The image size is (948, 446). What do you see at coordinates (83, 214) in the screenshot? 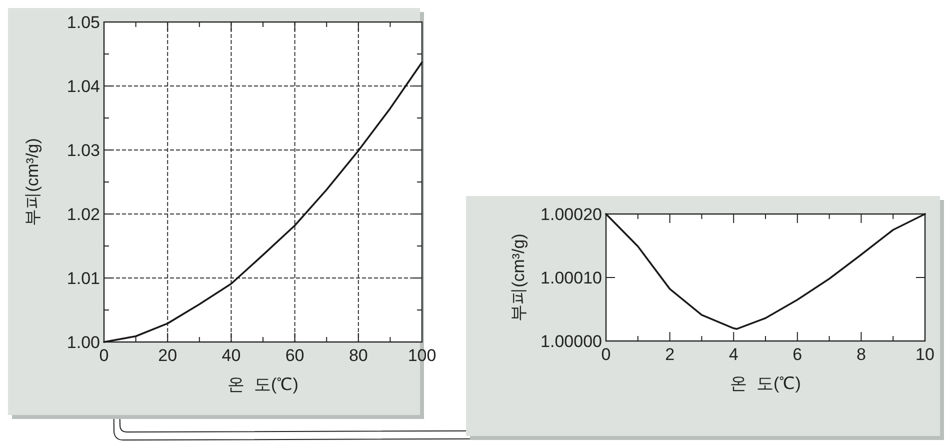
I see `y-tick-label: 1.02` at bounding box center [83, 214].